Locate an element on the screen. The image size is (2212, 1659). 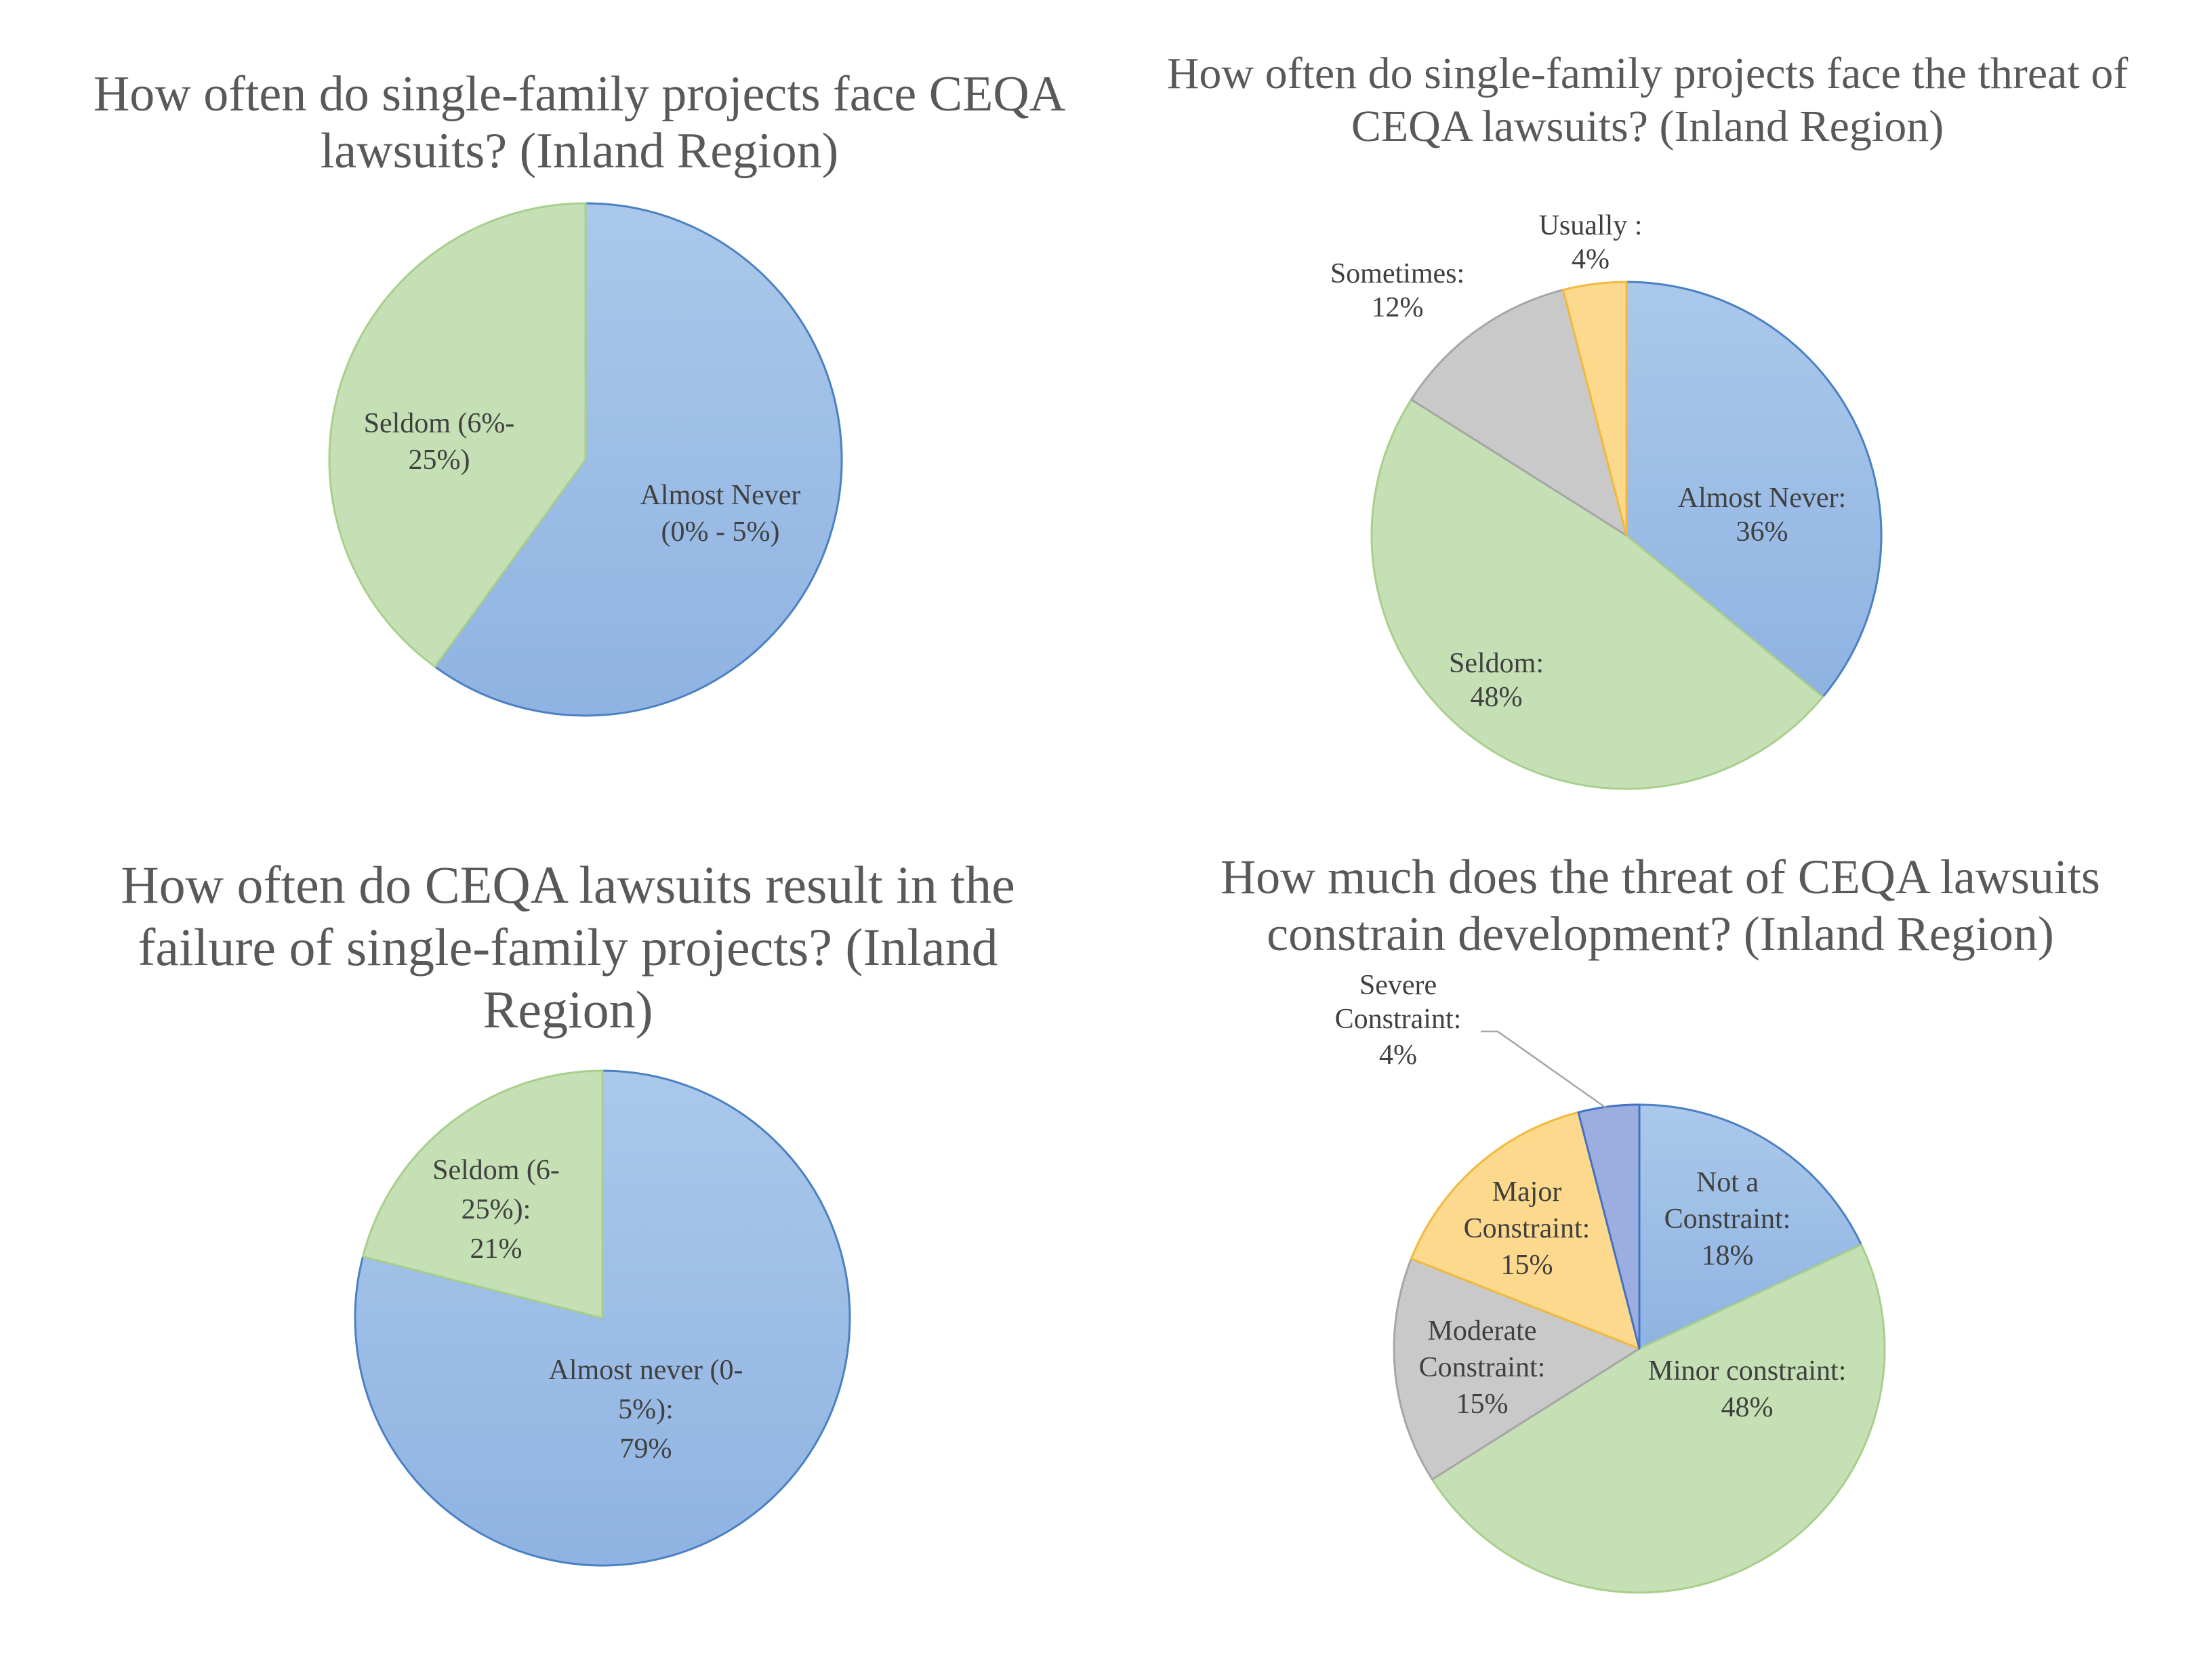
chart-4-label-major-line-3: 15% is located at coordinates (1527, 1265).